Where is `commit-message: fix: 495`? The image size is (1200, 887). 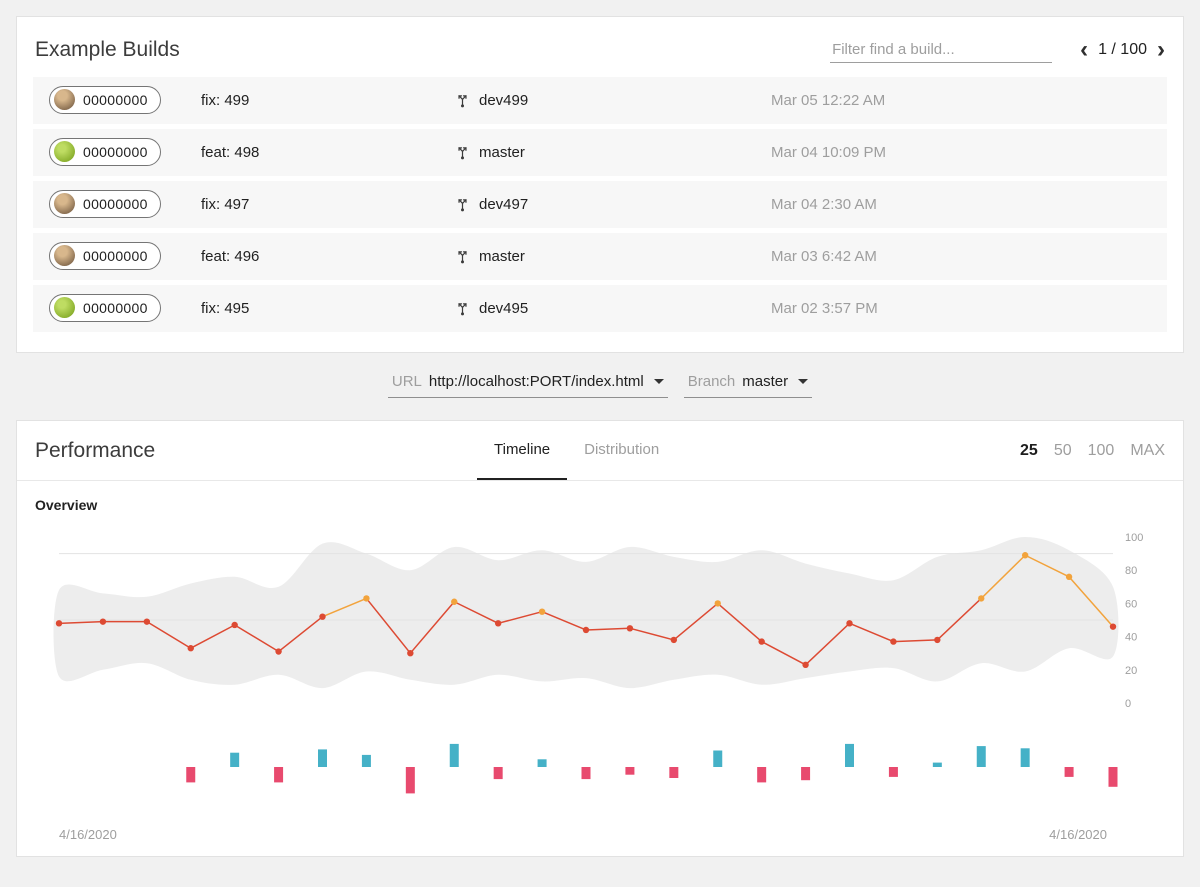 commit-message: fix: 495 is located at coordinates (225, 308).